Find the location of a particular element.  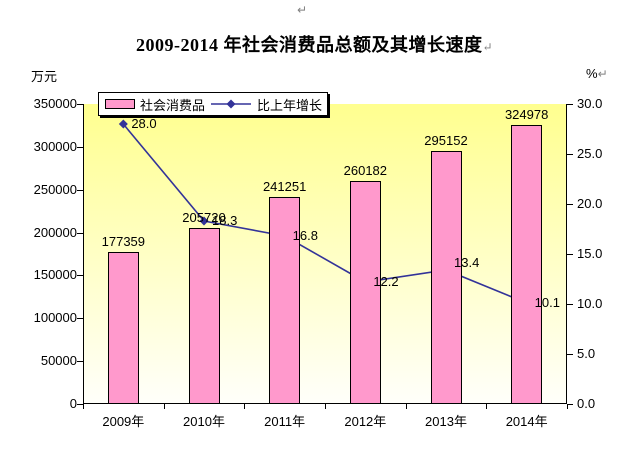

left-axis-tick-label: 350000 is located at coordinates (55, 103).